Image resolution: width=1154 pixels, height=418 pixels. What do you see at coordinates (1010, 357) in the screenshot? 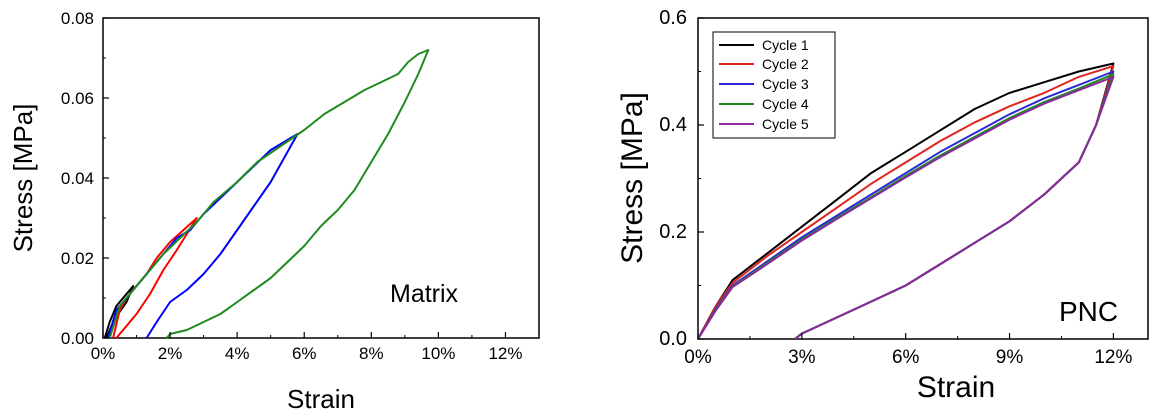
I see `pnc-x-tick-label: 9%` at bounding box center [1010, 357].